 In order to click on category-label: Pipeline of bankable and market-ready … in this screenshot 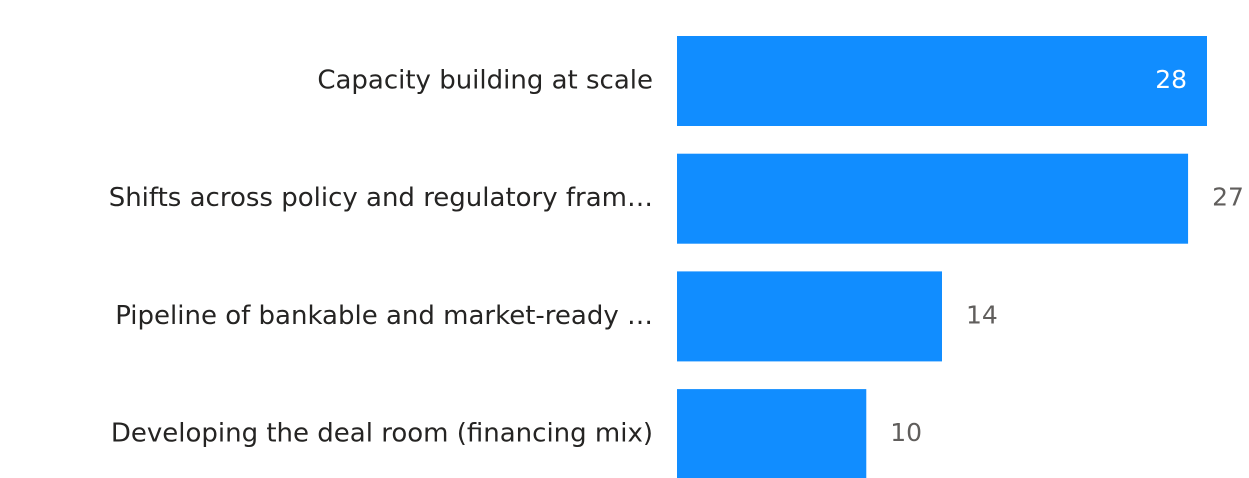, I will do `click(384, 316)`.